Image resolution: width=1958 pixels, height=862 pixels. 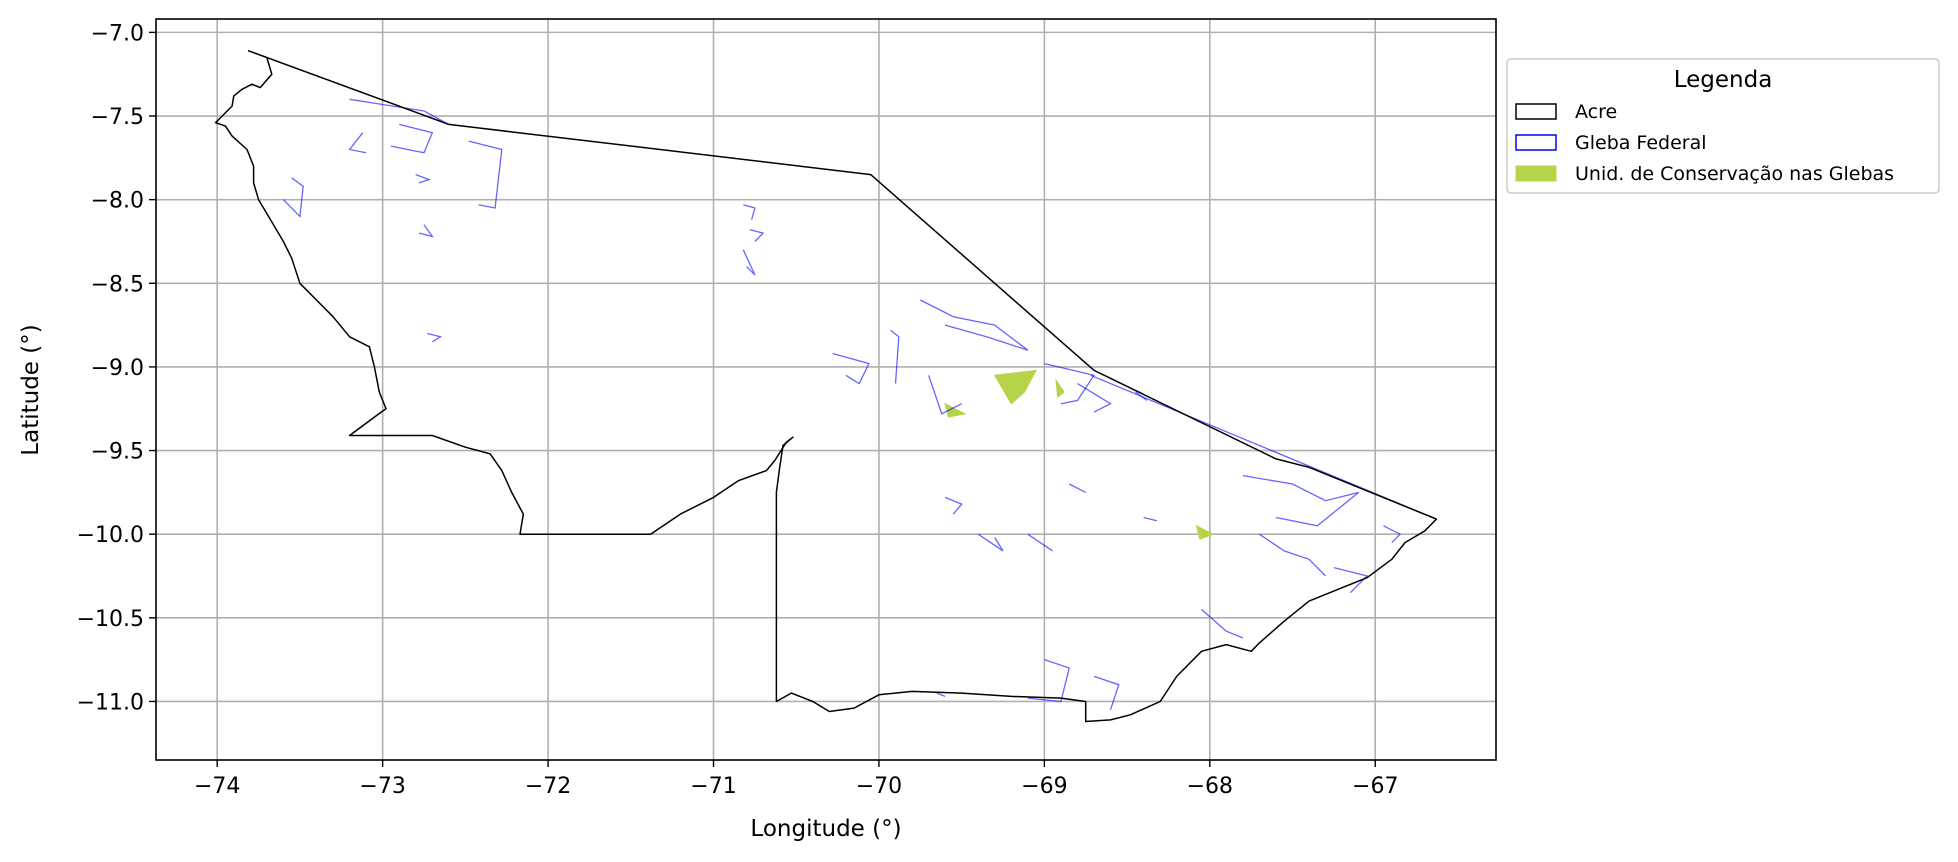 What do you see at coordinates (1210, 786) in the screenshot?
I see `x-tick-label: −68` at bounding box center [1210, 786].